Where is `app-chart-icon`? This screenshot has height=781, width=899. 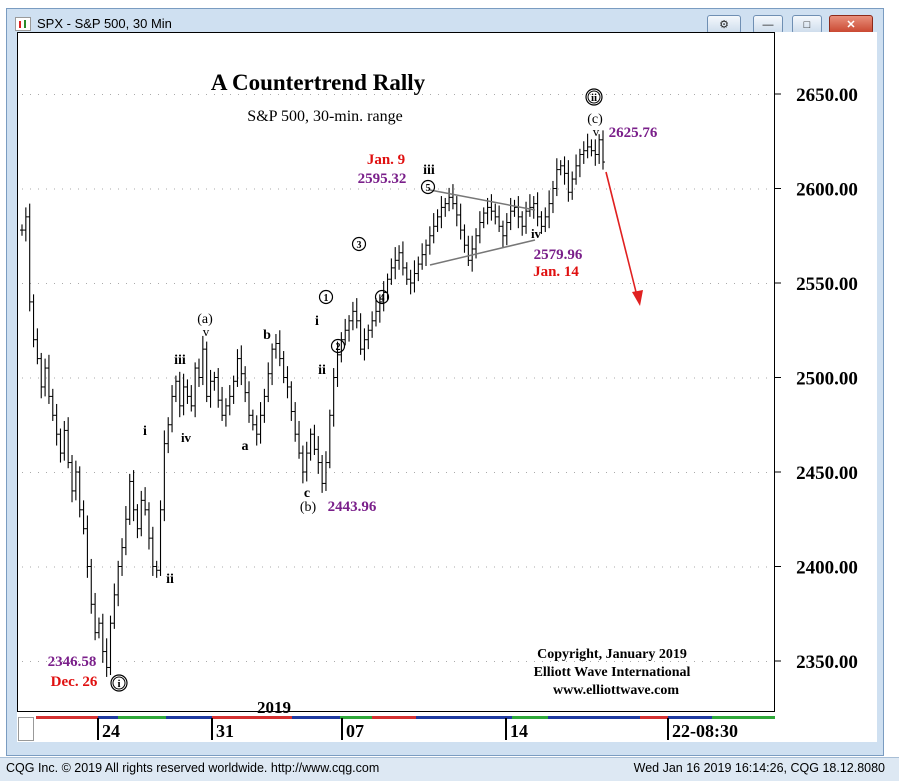
app-chart-icon is located at coordinates (23, 24).